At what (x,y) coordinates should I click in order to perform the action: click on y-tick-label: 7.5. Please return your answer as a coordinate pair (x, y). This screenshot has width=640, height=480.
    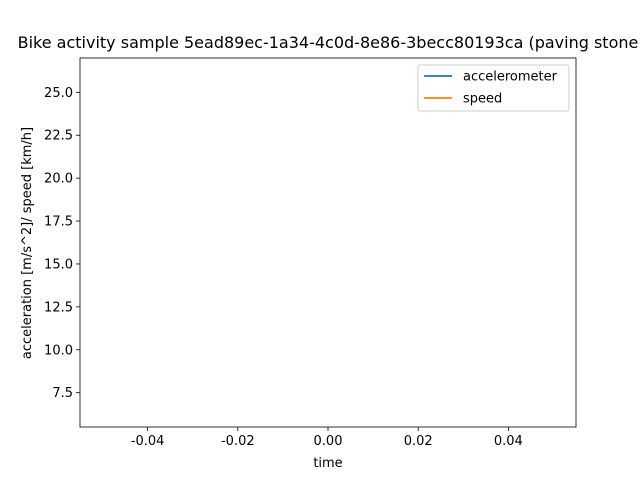
    Looking at the image, I should click on (62, 393).